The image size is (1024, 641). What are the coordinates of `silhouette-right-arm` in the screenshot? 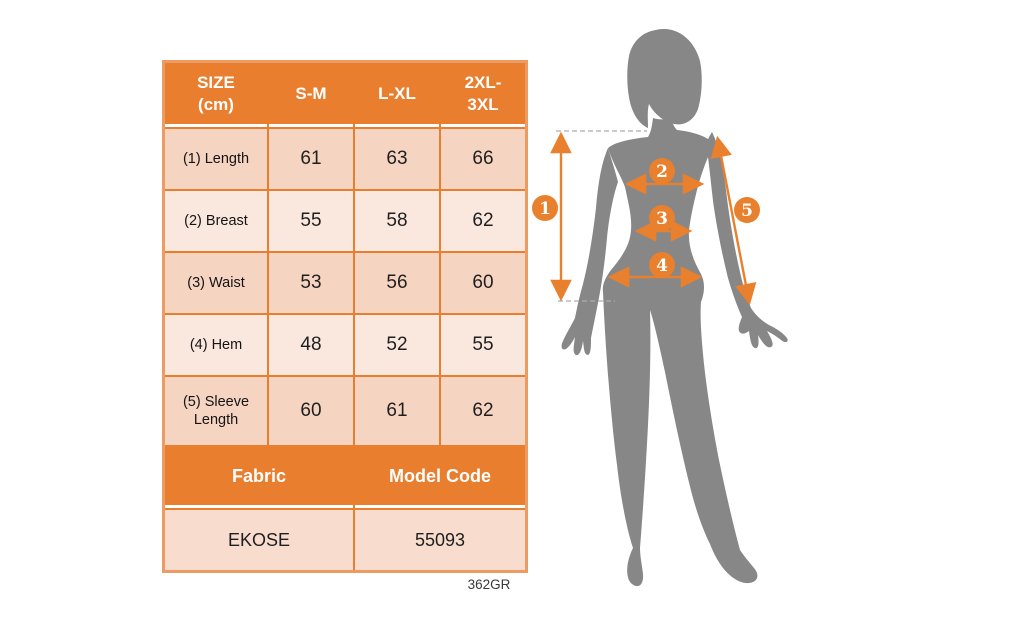 It's located at (747, 240).